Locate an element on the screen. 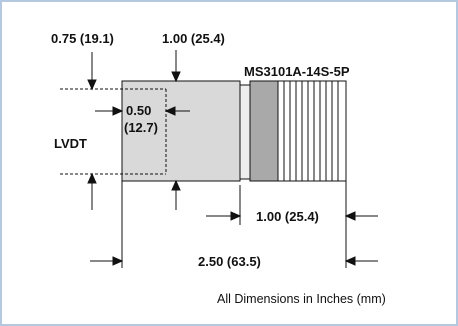  bore-dashed-outline is located at coordinates (113, 131).